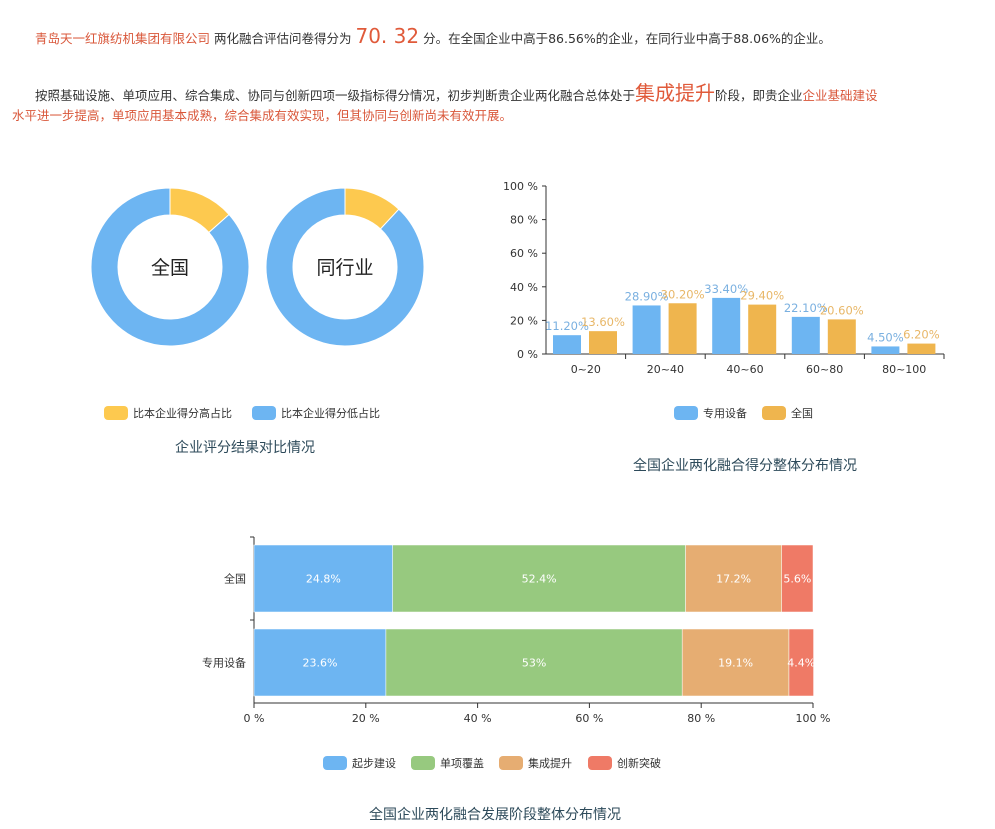  Describe the element at coordinates (675, 93) in the screenshot. I see `stage-value: 集成提升` at that location.